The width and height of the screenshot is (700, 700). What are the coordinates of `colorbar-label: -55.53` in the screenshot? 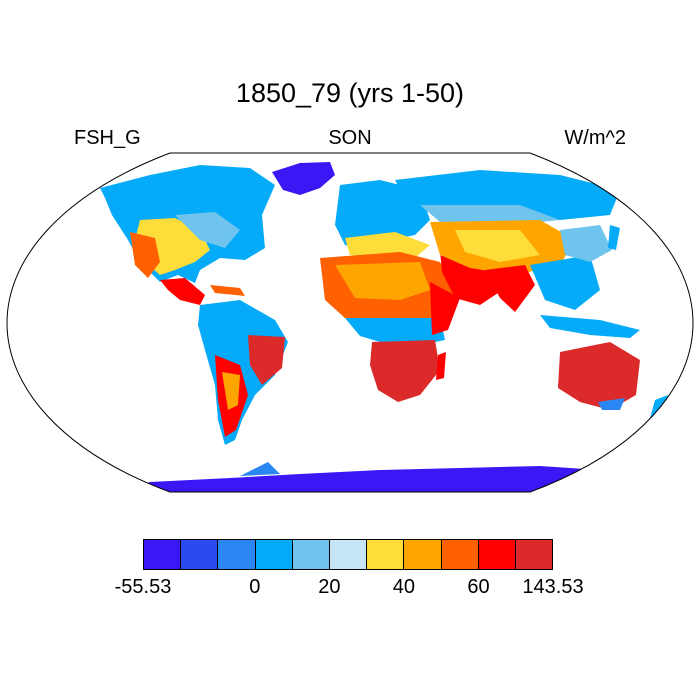 It's located at (143, 587).